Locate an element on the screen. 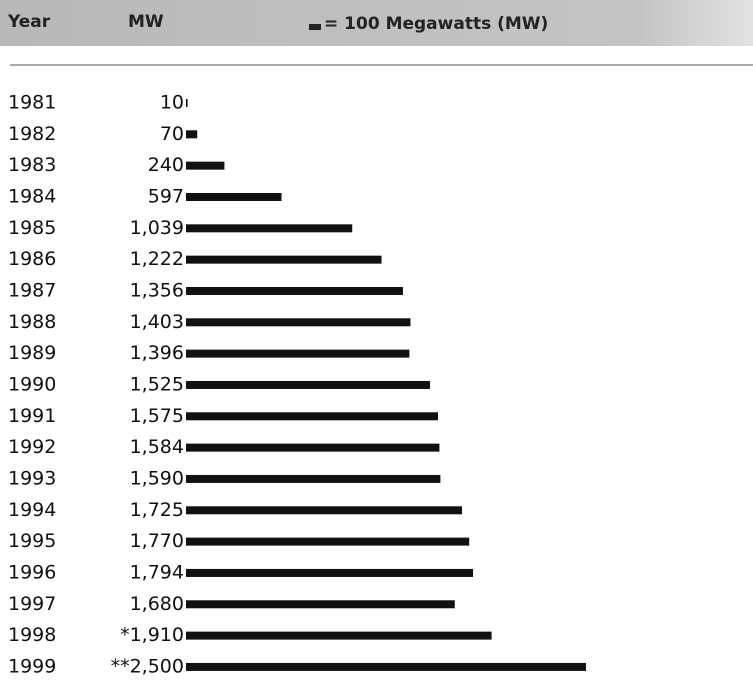  value-label: 10 is located at coordinates (172, 103).